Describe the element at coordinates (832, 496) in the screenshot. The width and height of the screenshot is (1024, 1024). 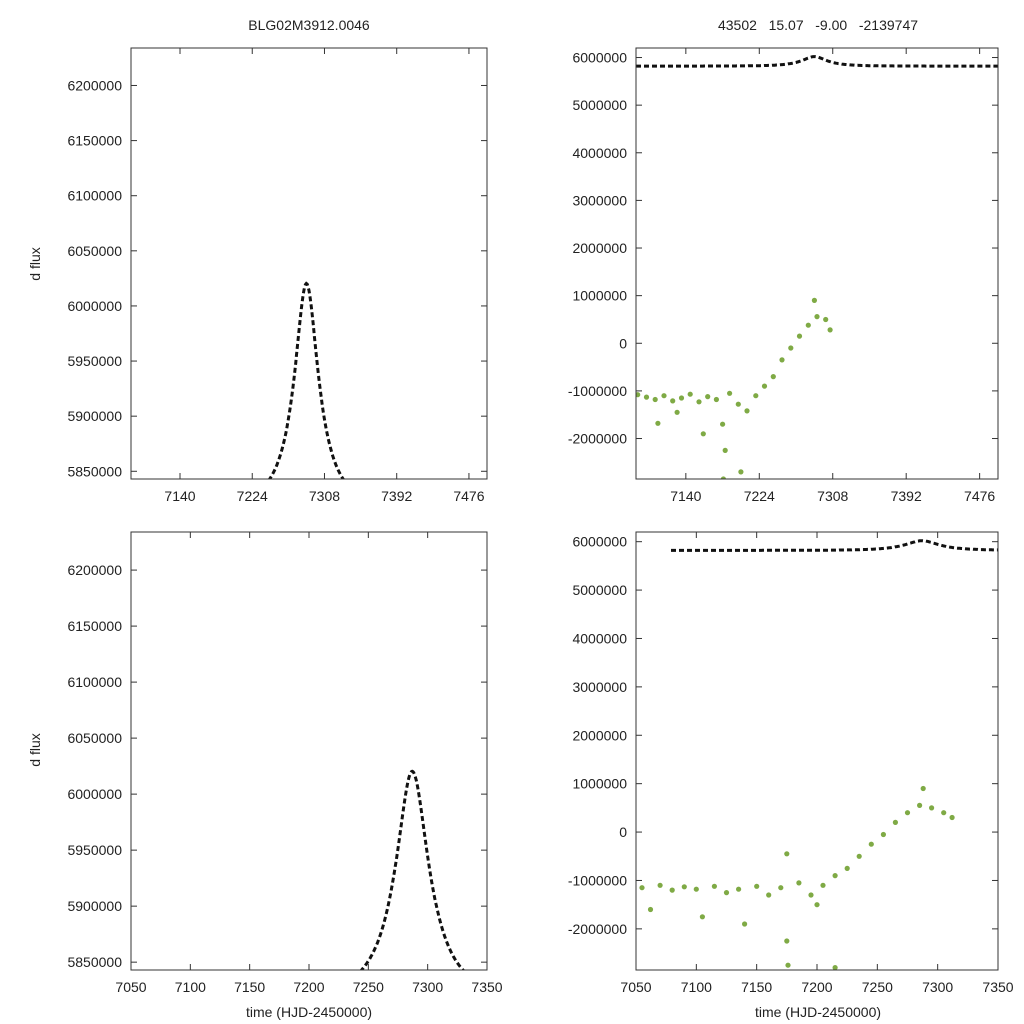
I see `x-tick-label: 7308` at that location.